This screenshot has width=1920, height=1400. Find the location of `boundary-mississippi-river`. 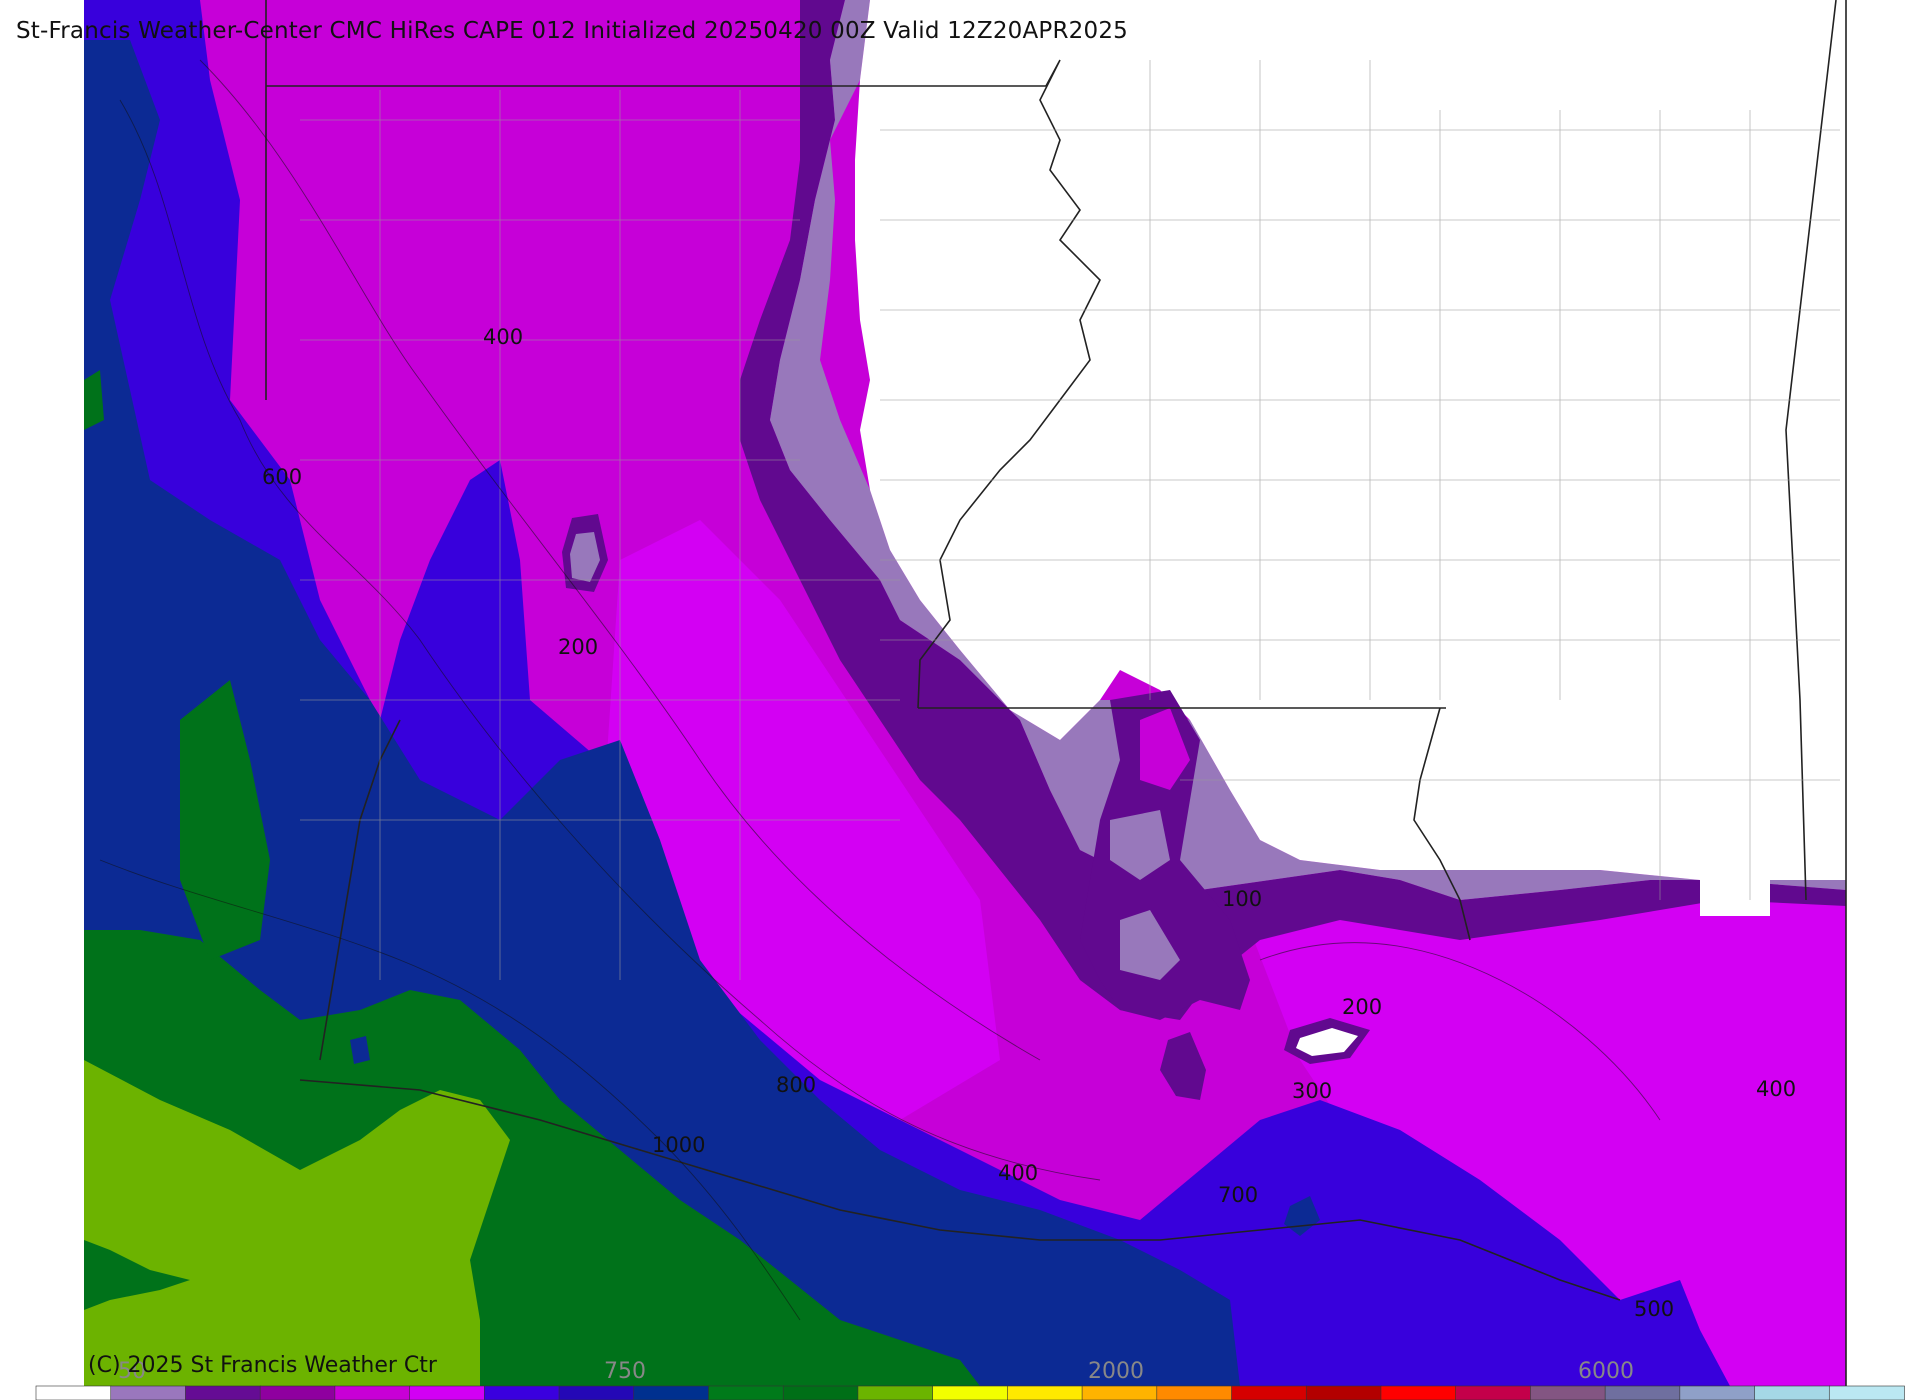

boundary-mississippi-river is located at coordinates (1009, 384).